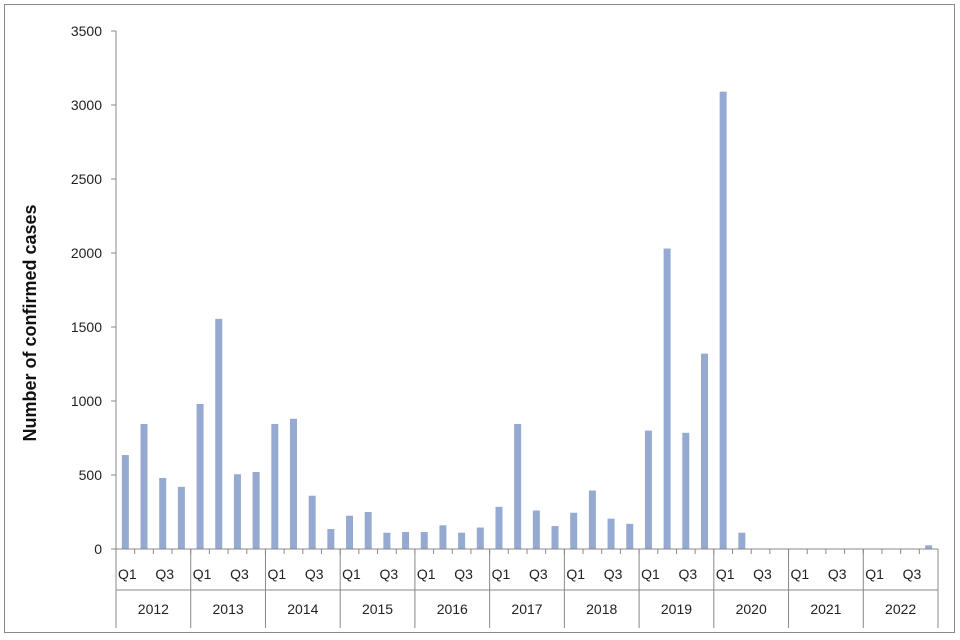 The width and height of the screenshot is (960, 640). What do you see at coordinates (452, 609) in the screenshot?
I see `year-label: 2016` at bounding box center [452, 609].